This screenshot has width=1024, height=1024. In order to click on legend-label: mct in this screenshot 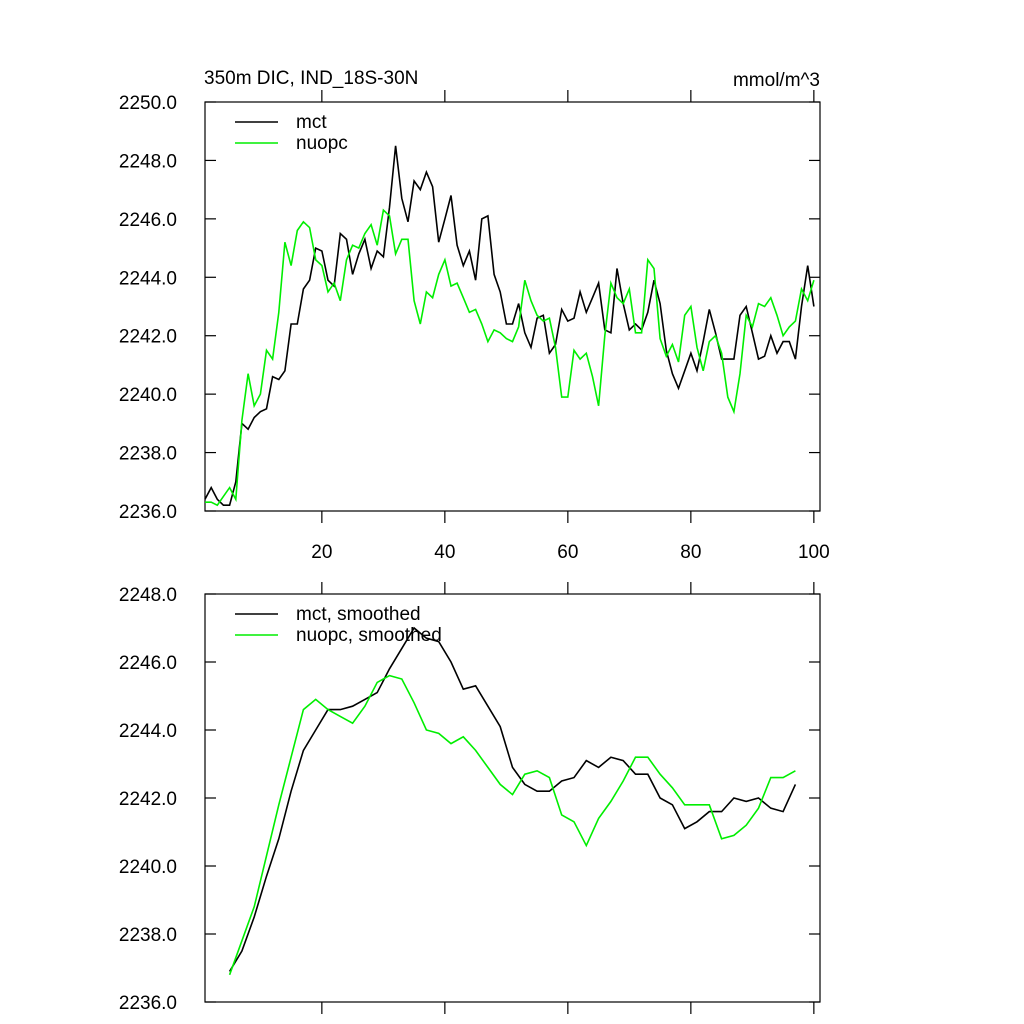, I will do `click(311, 122)`.